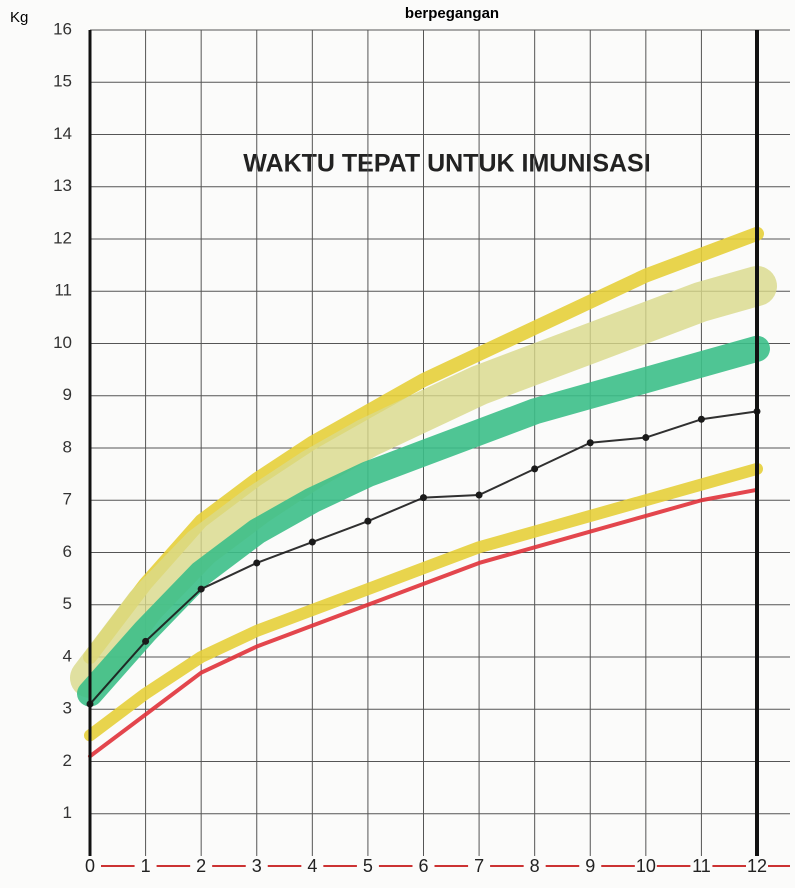 This screenshot has width=795, height=888. Describe the element at coordinates (67, 499) in the screenshot. I see `y-tick-label: 7` at that location.